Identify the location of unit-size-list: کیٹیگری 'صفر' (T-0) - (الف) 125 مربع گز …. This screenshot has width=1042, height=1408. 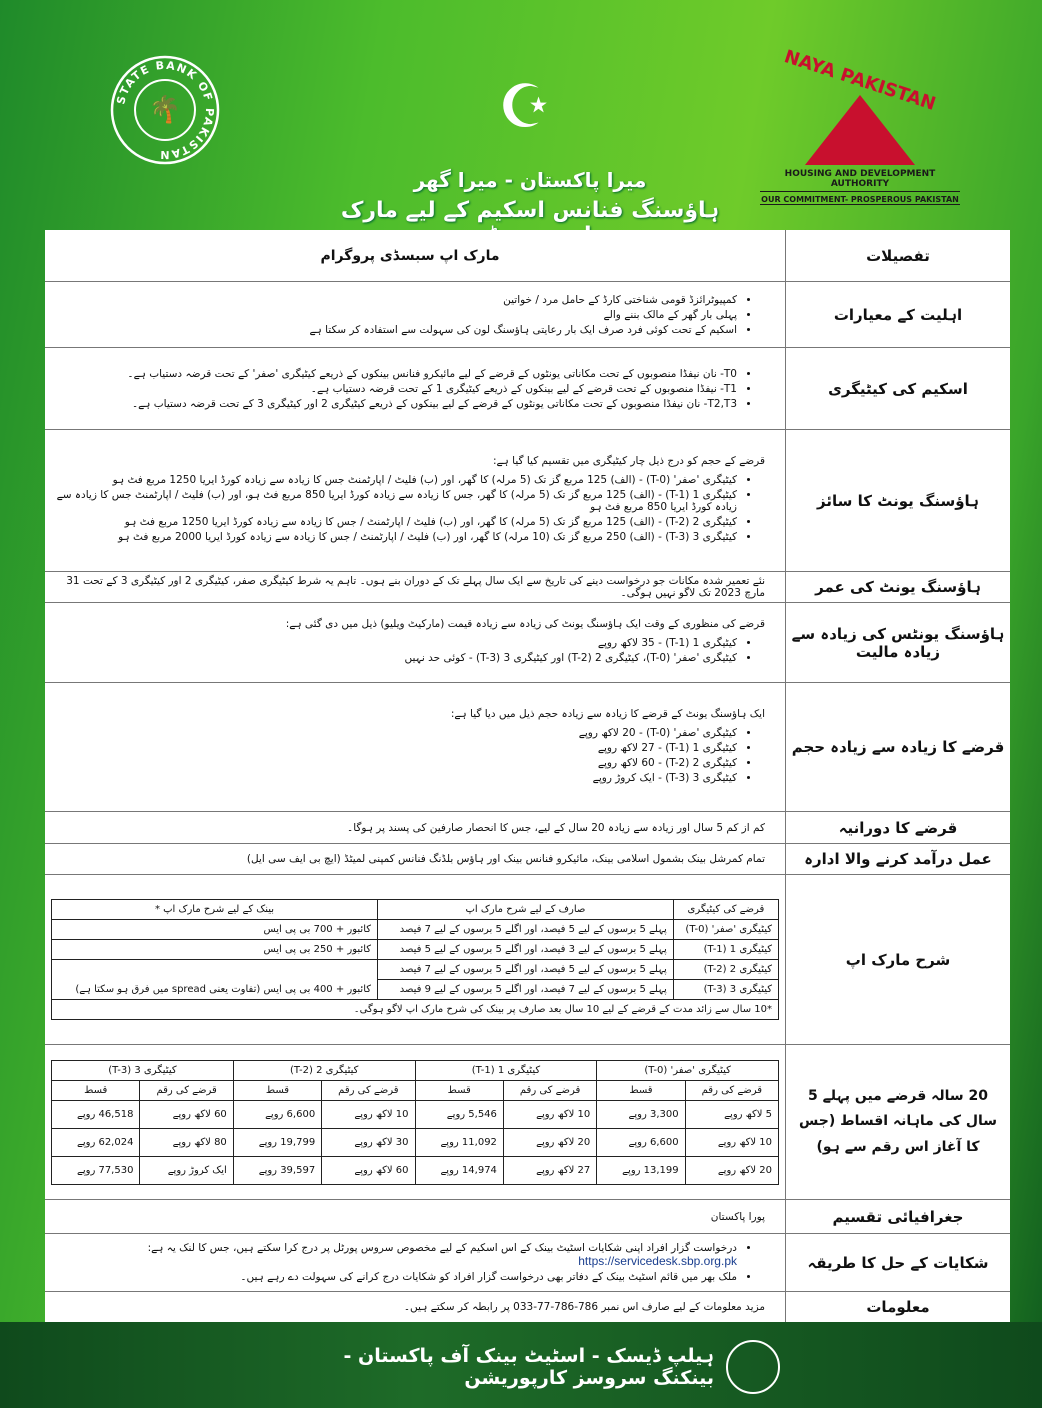
(410, 508).